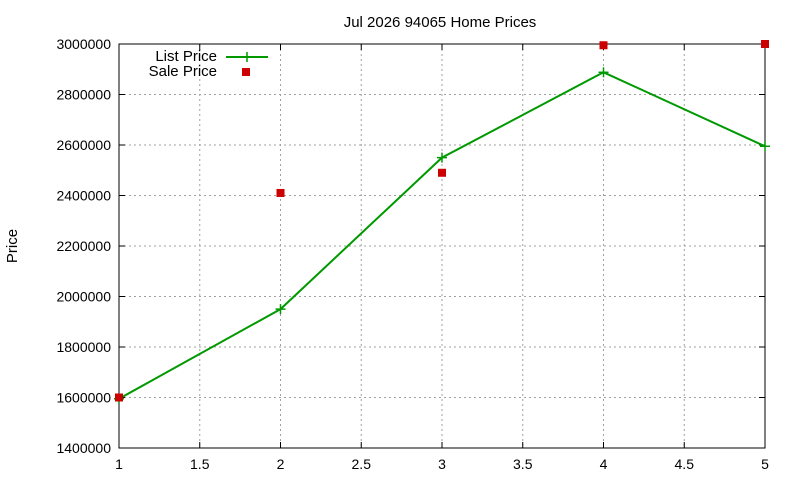 The height and width of the screenshot is (480, 800). I want to click on y-tick-label: 1600000, so click(83, 398).